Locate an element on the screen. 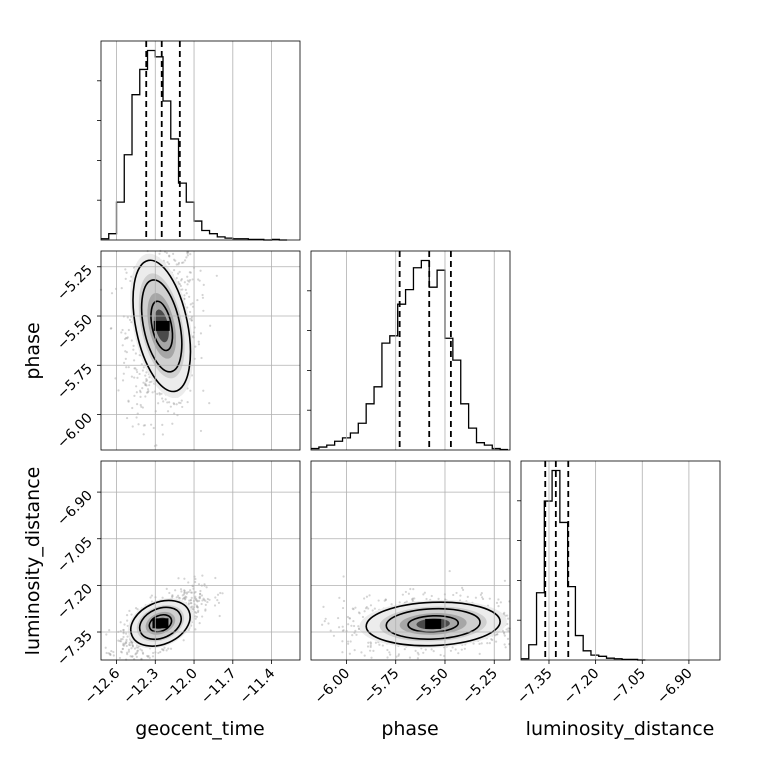  histogram-phase is located at coordinates (410, 351).